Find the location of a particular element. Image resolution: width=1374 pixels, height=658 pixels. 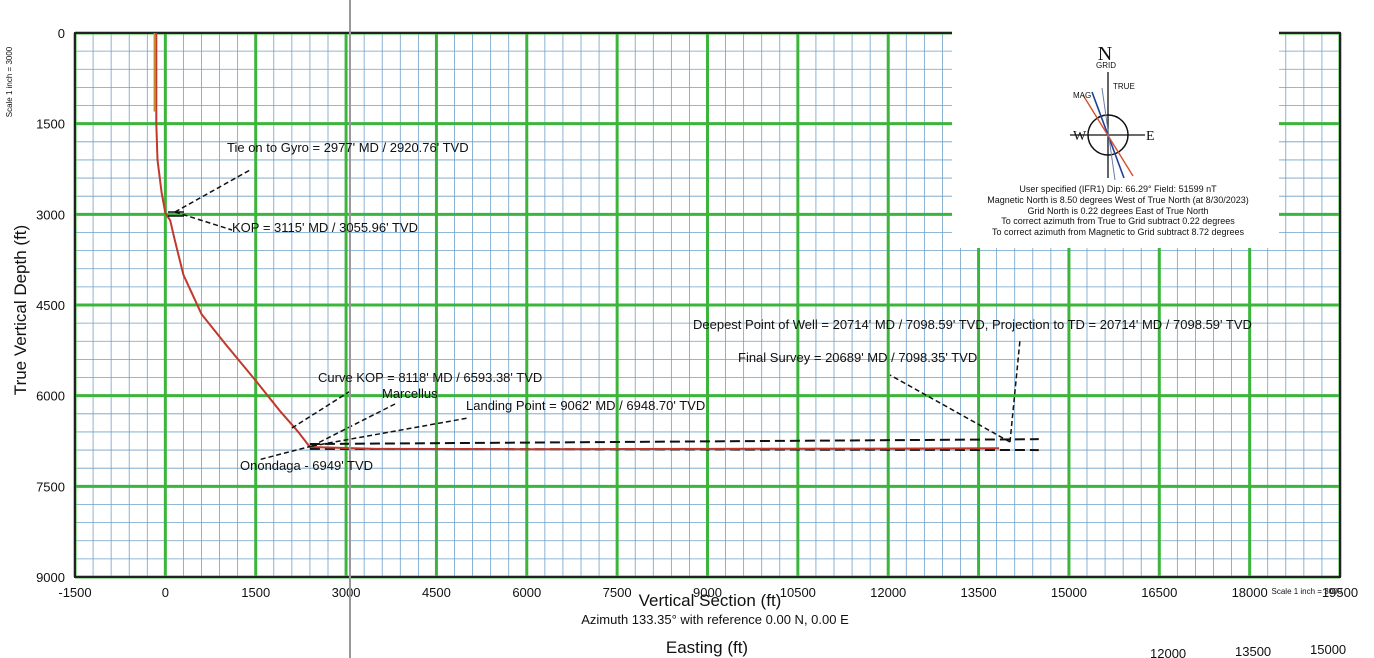

survey-band-top is located at coordinates (674, 442).